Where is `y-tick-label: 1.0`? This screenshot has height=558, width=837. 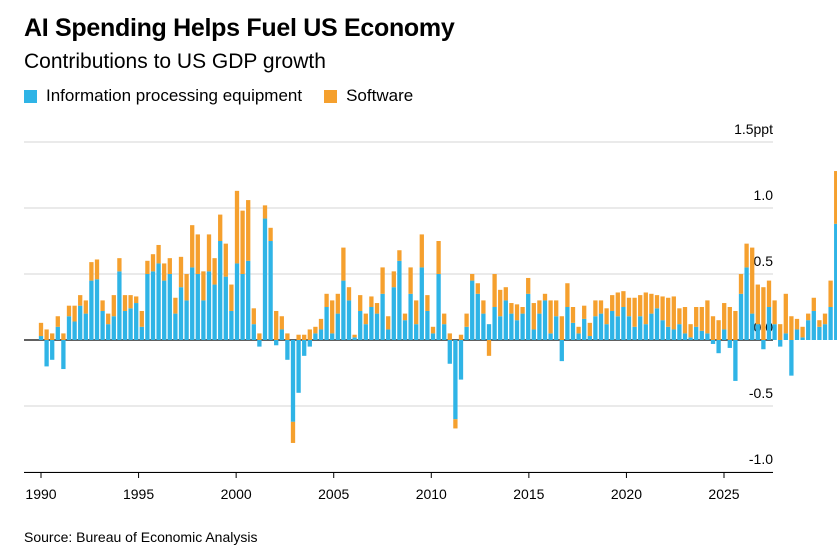
y-tick-label: 1.0 is located at coordinates (764, 195).